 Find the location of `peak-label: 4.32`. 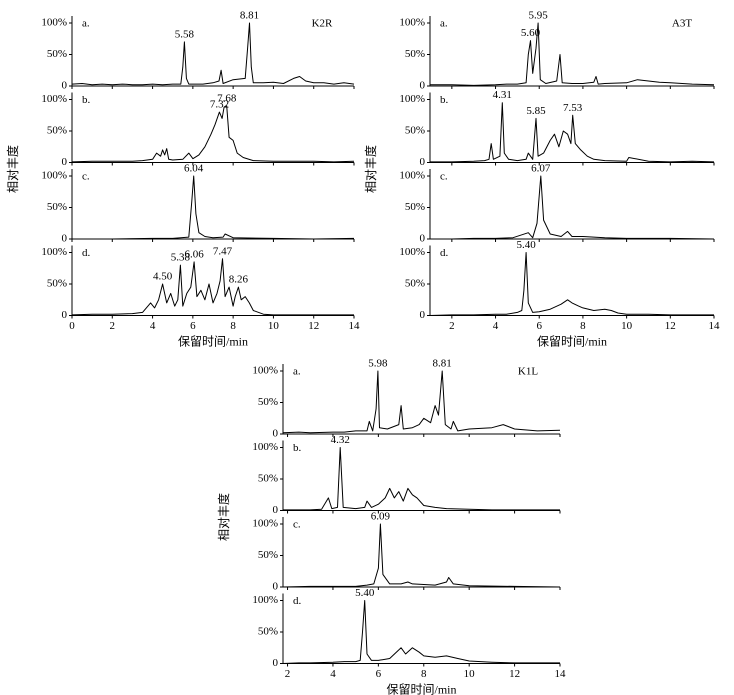

peak-label: 4.32 is located at coordinates (340, 440).